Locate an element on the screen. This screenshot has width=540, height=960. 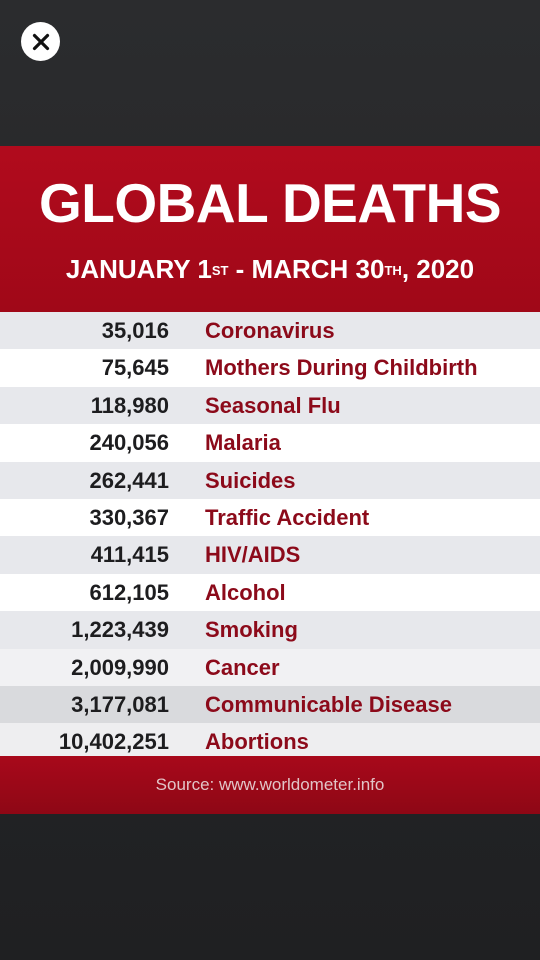
death-count: 262,441 is located at coordinates (129, 480).